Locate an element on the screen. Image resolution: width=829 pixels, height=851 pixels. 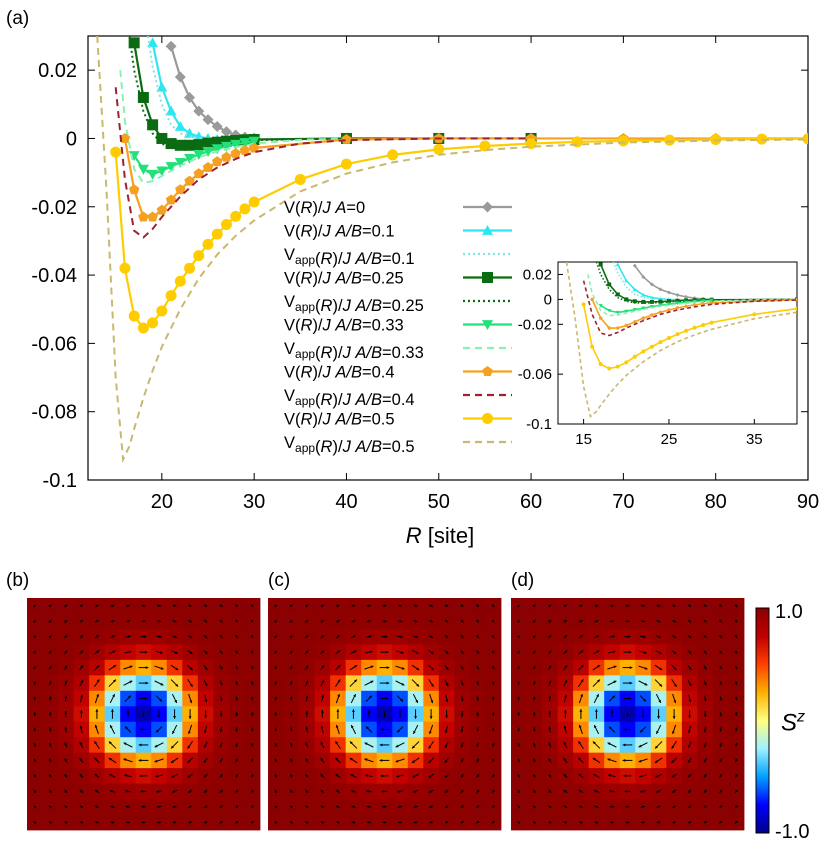
legend-label: Vapp(R)/J A/B=0.5 is located at coordinates (349, 445).